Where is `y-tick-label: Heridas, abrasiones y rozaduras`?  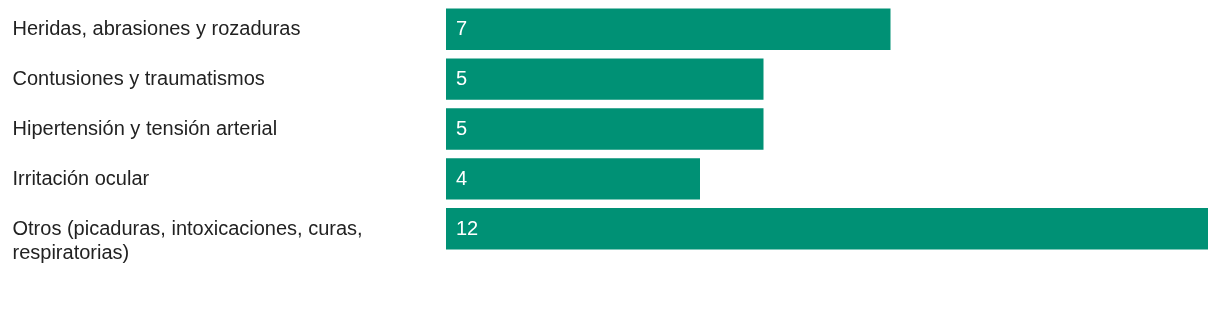
y-tick-label: Heridas, abrasiones y rozaduras is located at coordinates (156, 28).